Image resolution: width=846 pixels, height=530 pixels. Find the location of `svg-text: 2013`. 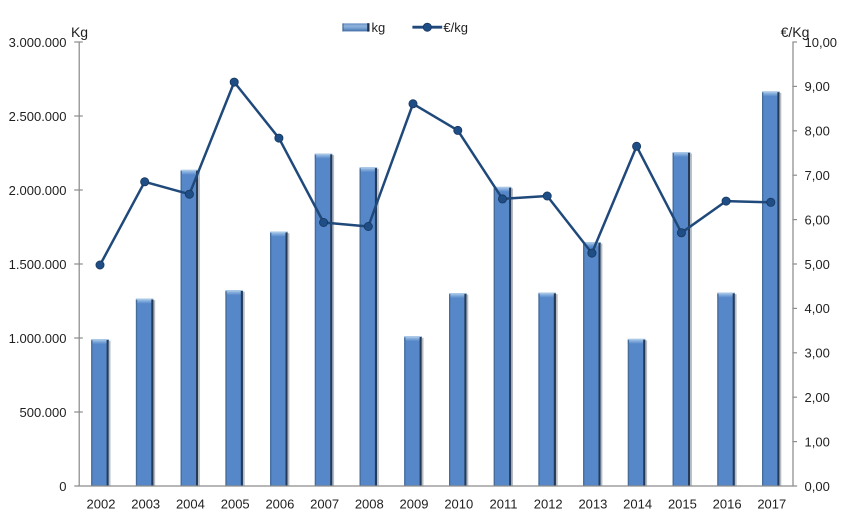

svg-text: 2013 is located at coordinates (592, 503).